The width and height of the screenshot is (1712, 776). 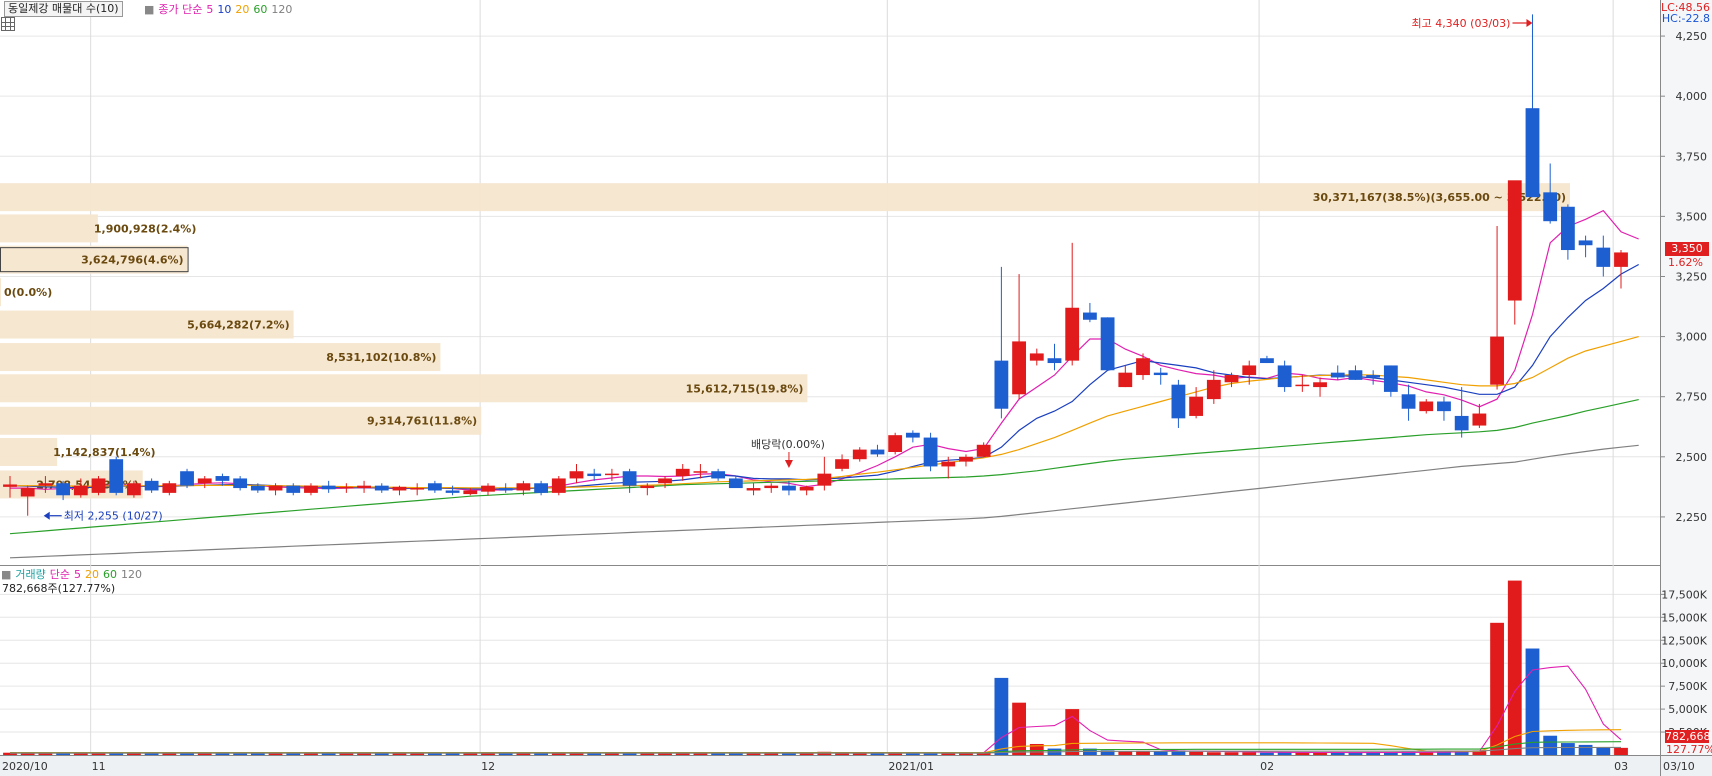 I want to click on current-volume-pct: 127.77%, so click(x=1689, y=749).